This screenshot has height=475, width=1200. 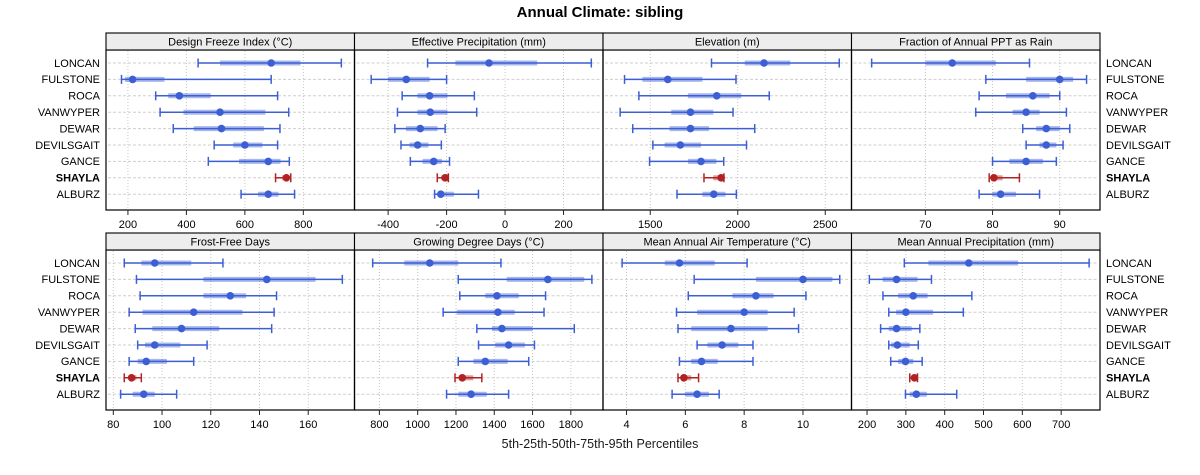 What do you see at coordinates (1135, 80) in the screenshot?
I see `site-label-right: FULSTONE` at bounding box center [1135, 80].